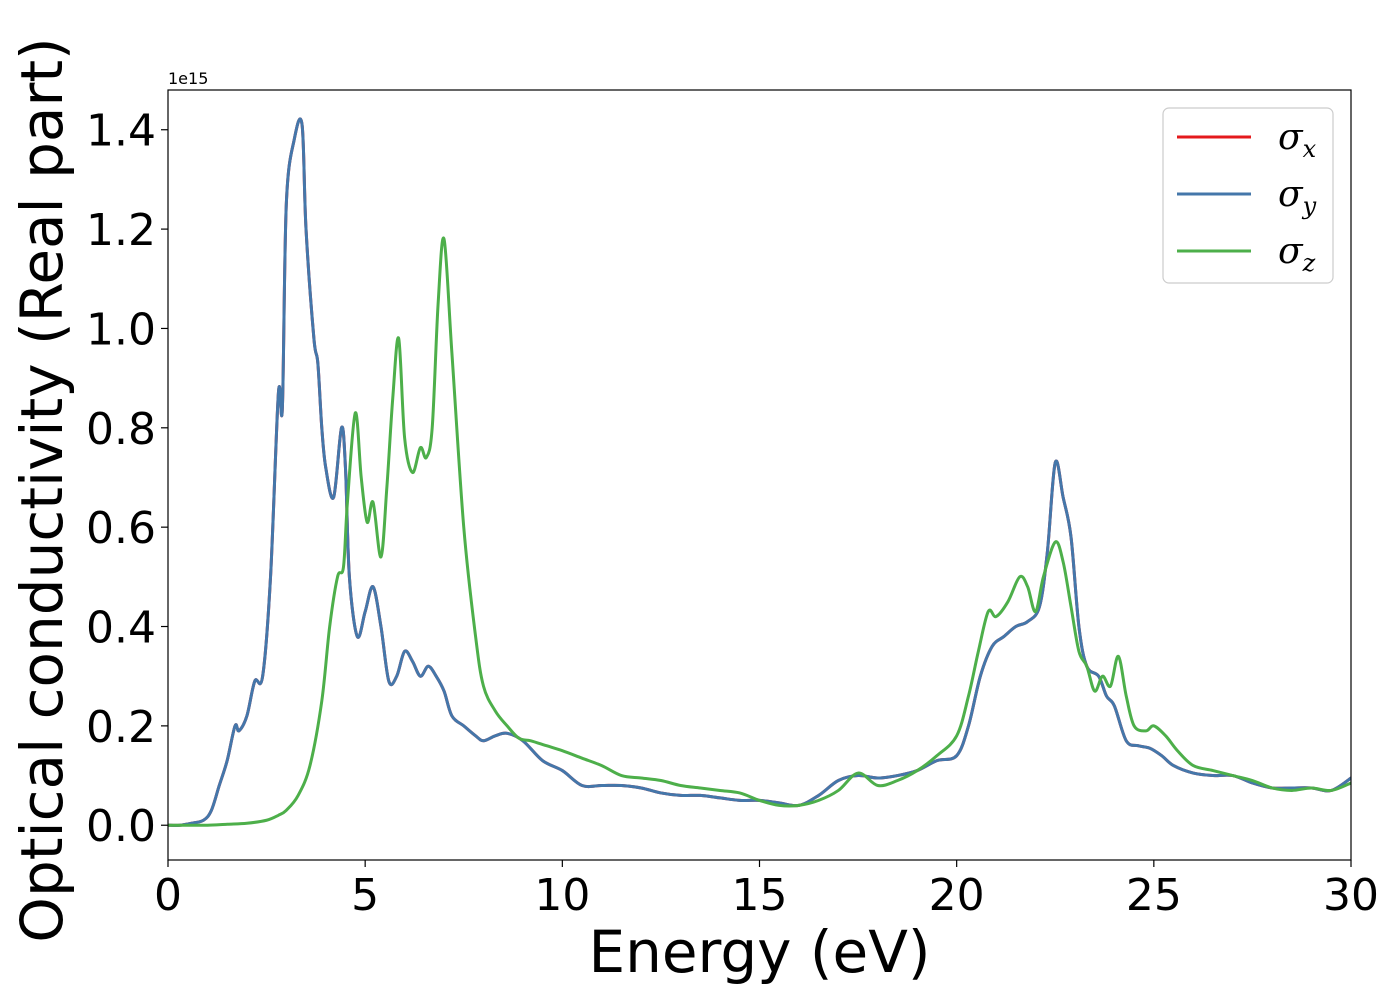 The width and height of the screenshot is (1400, 1000). Describe the element at coordinates (1351, 895) in the screenshot. I see `x-tick-label: 30` at that location.